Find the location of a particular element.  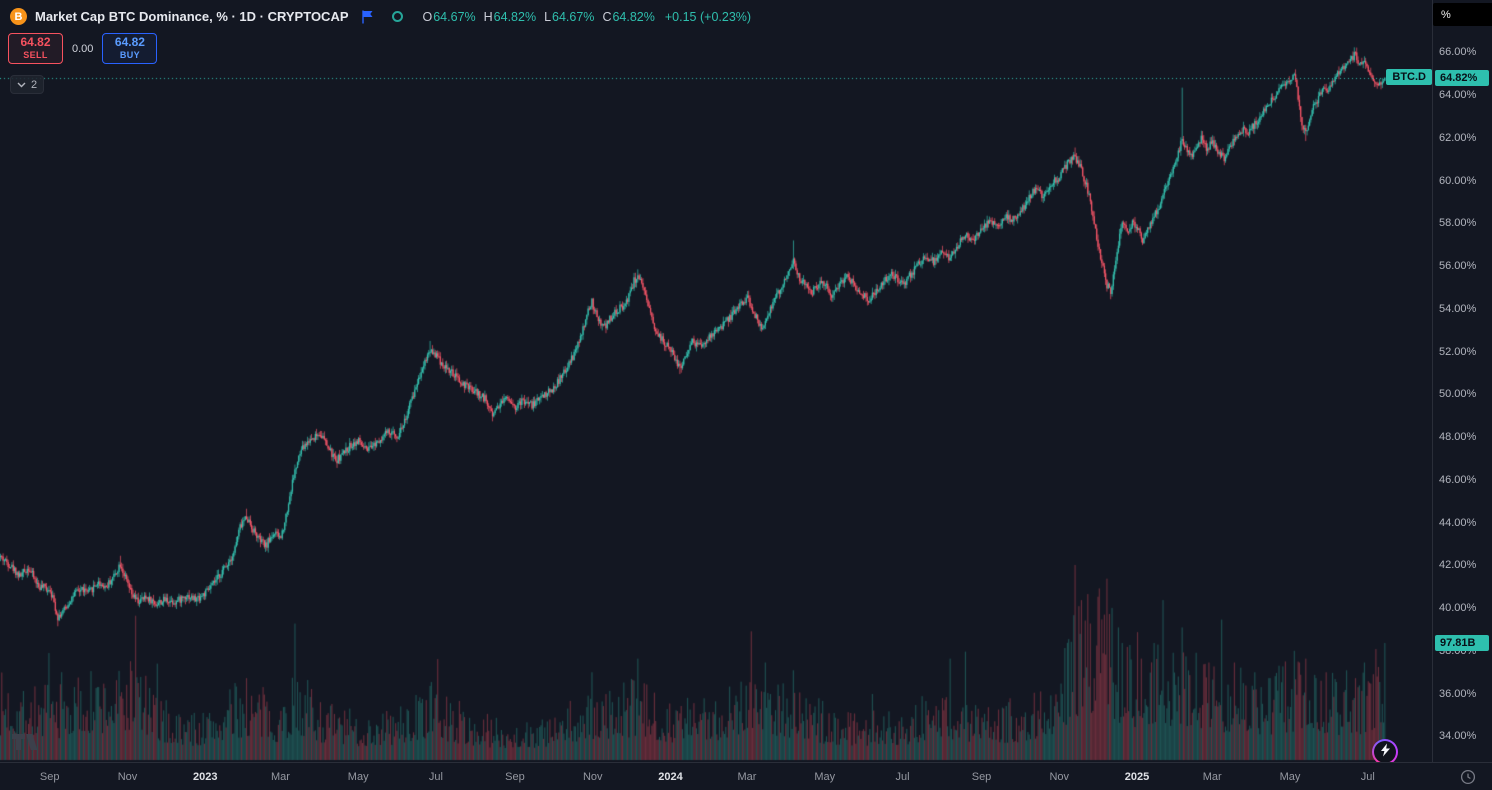

sell-button: 64.82 SELL is located at coordinates (35, 48).